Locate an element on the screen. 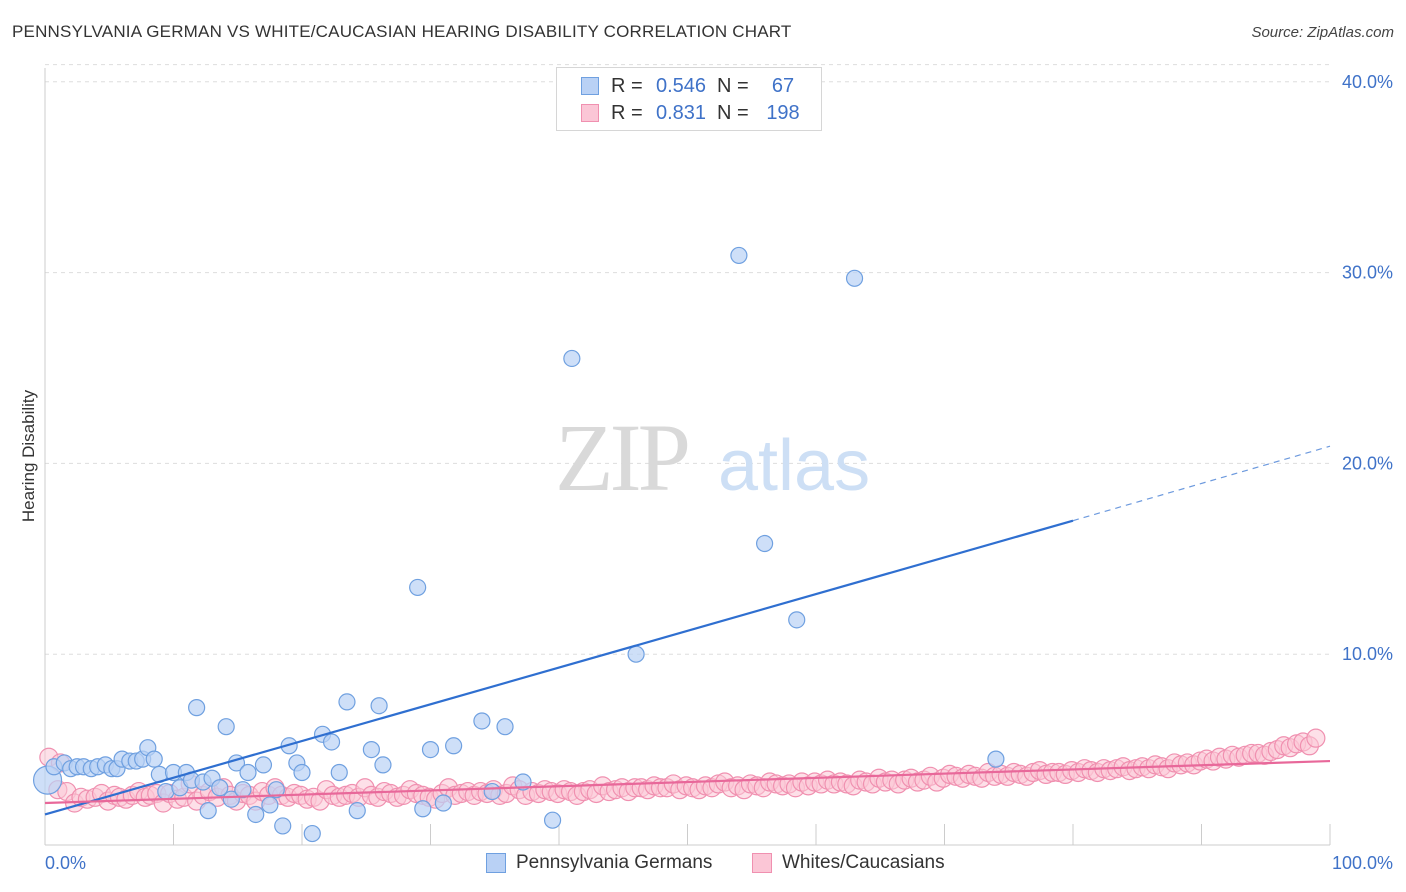 This screenshot has width=1406, height=892. y-tick-label: 10.0% is located at coordinates (1367, 654).